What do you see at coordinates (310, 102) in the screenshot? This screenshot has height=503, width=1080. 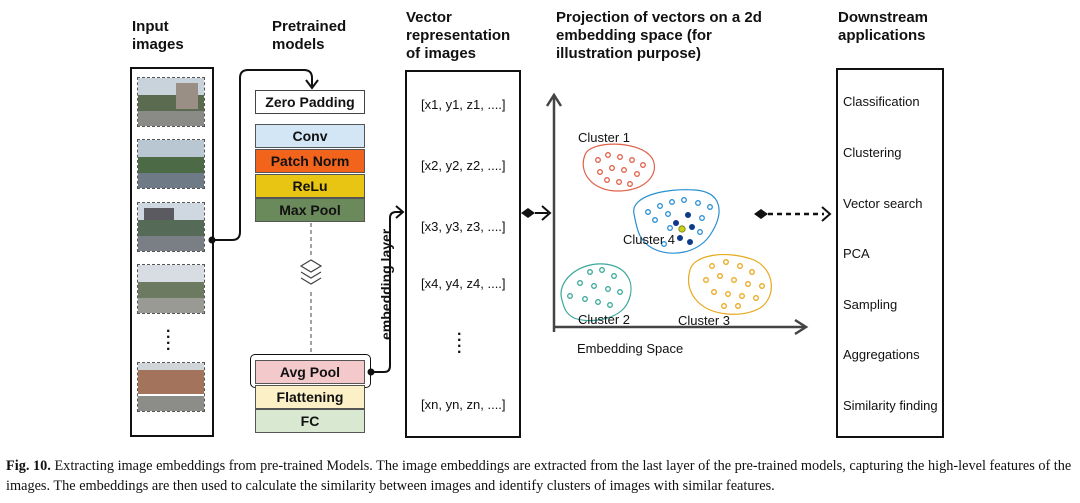 I see `zero-padding-layer: Zero Padding` at bounding box center [310, 102].